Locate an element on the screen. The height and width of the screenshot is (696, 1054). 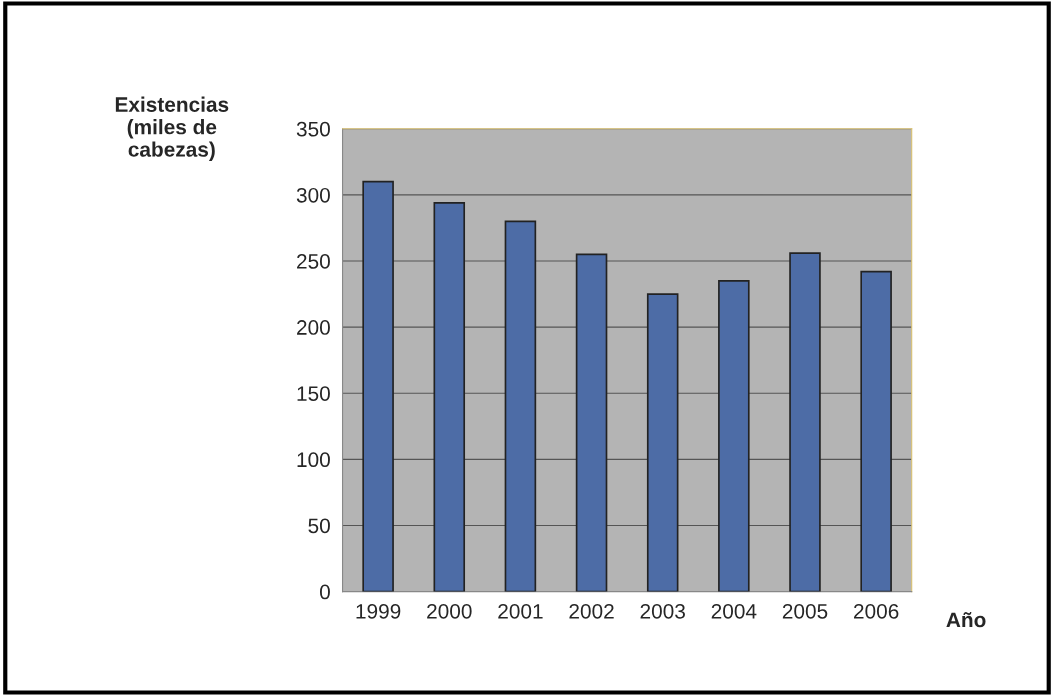
x-tick-label: 2006 is located at coordinates (876, 611).